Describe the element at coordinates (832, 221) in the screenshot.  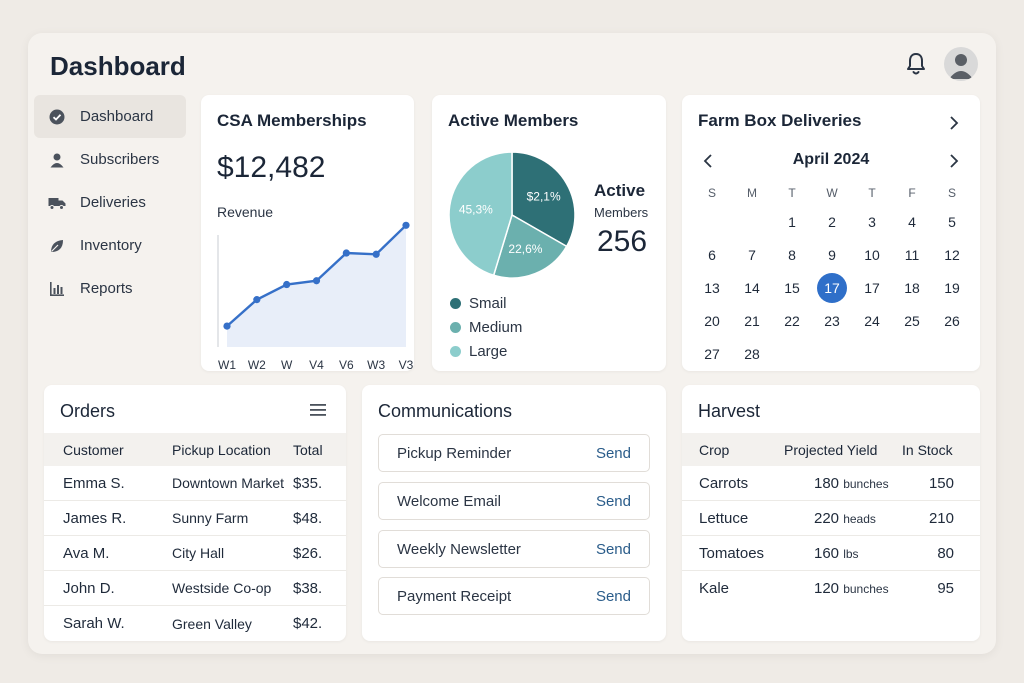
I see `calendar-day: 2` at that location.